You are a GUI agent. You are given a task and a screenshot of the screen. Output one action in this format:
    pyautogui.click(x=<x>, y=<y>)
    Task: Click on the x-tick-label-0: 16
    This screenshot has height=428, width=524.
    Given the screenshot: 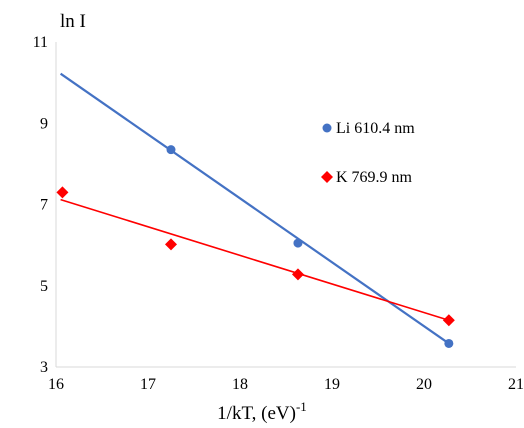 What is the action you would take?
    pyautogui.click(x=56, y=384)
    